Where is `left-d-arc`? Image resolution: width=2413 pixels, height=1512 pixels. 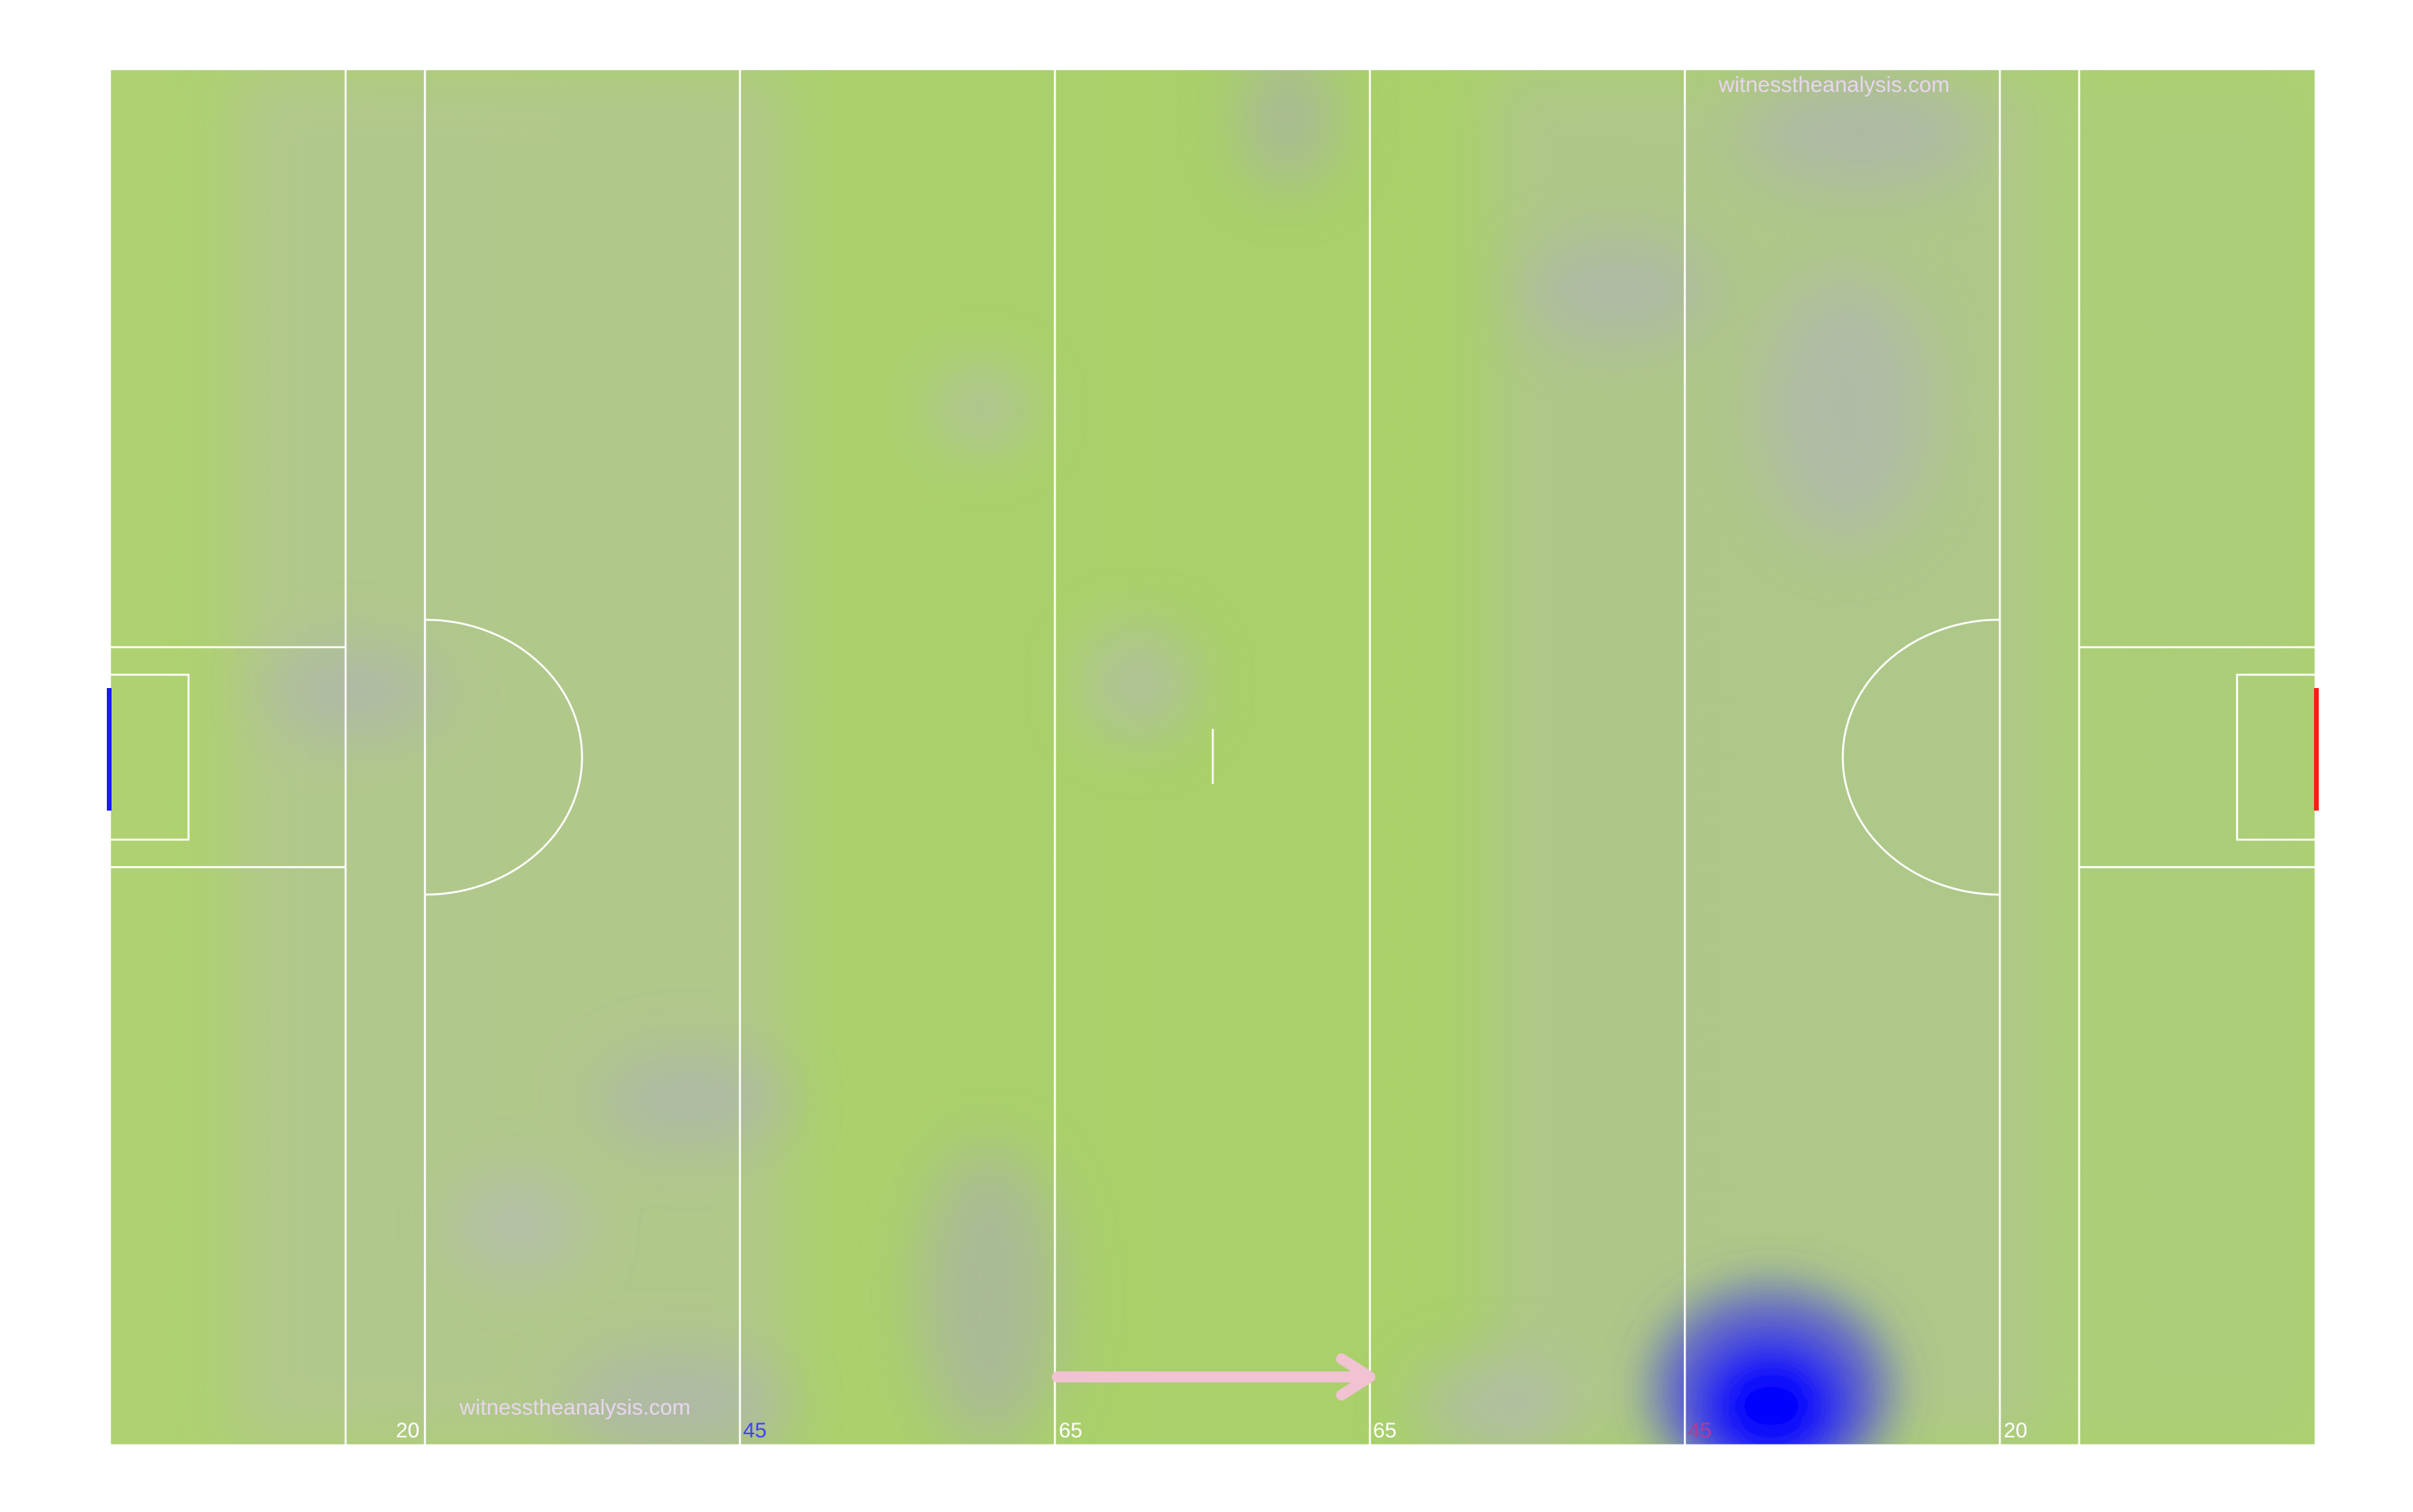 left-d-arc is located at coordinates (504, 757).